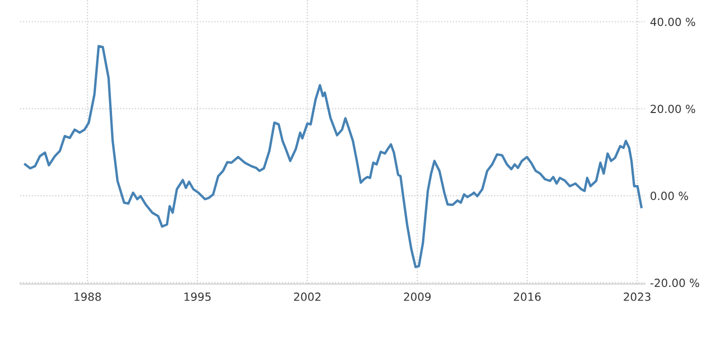 The width and height of the screenshot is (717, 342). Describe the element at coordinates (527, 296) in the screenshot. I see `x-tick-label: 2016` at that location.